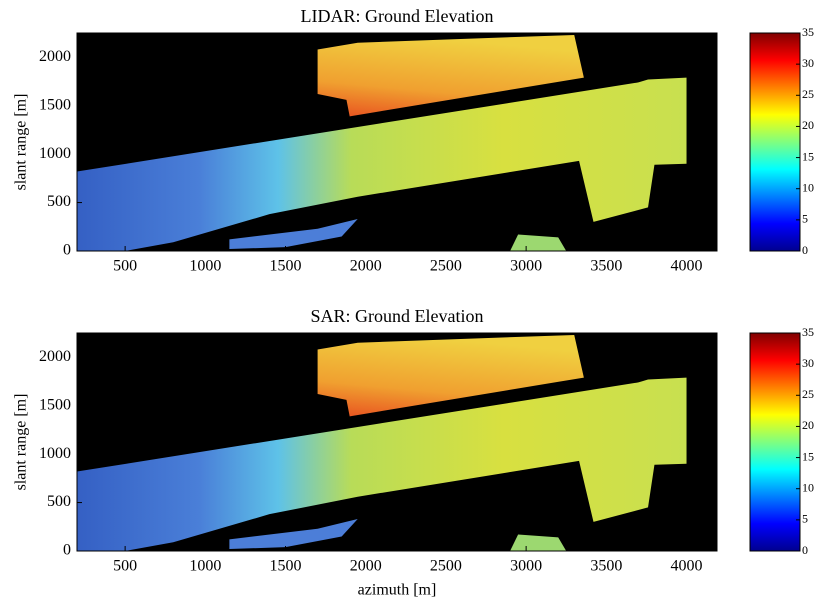 Image resolution: width=820 pixels, height=605 pixels. What do you see at coordinates (397, 16) in the screenshot?
I see `plot-title: LIDAR: Ground Elevation` at bounding box center [397, 16].